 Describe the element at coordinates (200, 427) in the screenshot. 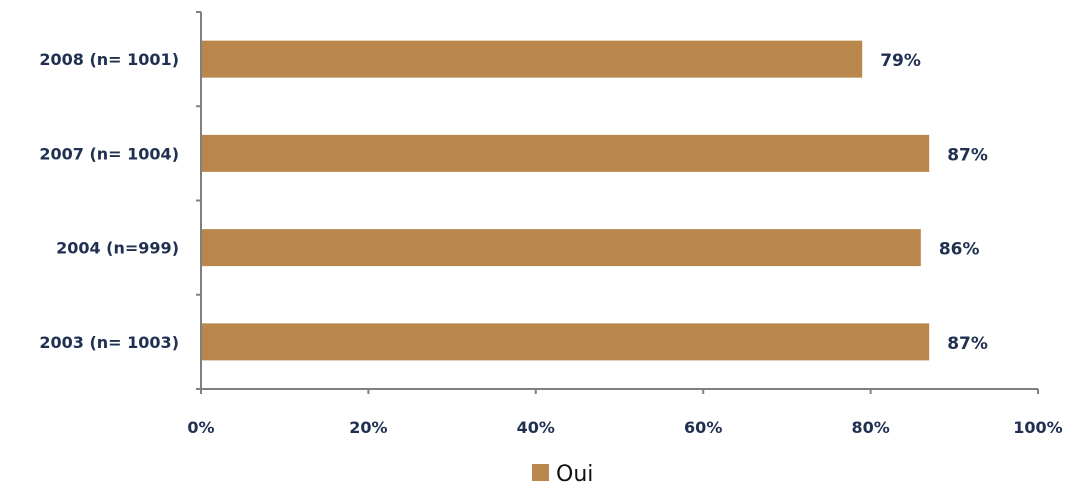

I see `x-tick-label-0: 0%` at that location.